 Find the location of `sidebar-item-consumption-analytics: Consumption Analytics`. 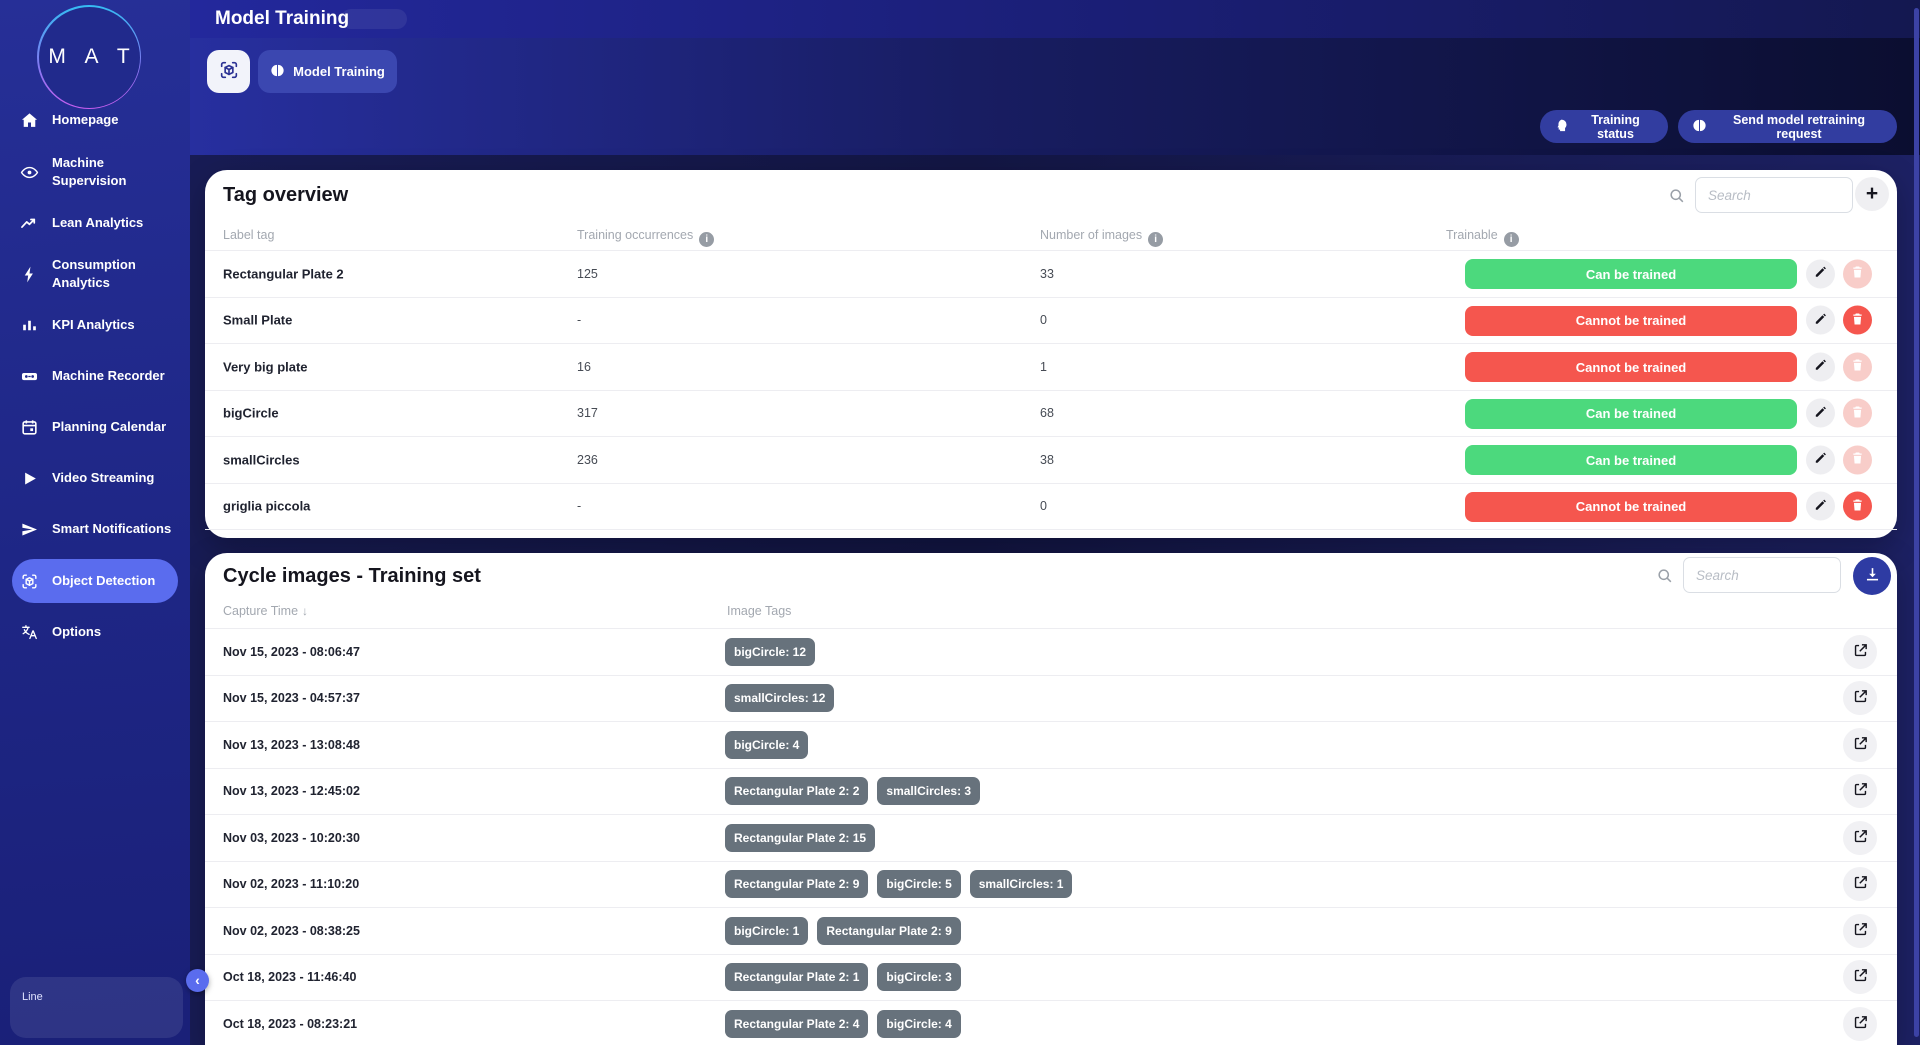

sidebar-item-consumption-analytics: Consumption Analytics is located at coordinates (95, 274).